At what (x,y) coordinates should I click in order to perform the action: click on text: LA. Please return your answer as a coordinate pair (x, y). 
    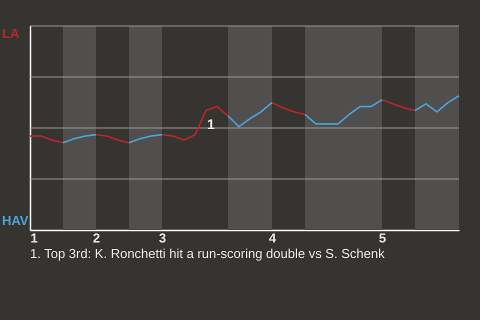
    Looking at the image, I should click on (11, 33).